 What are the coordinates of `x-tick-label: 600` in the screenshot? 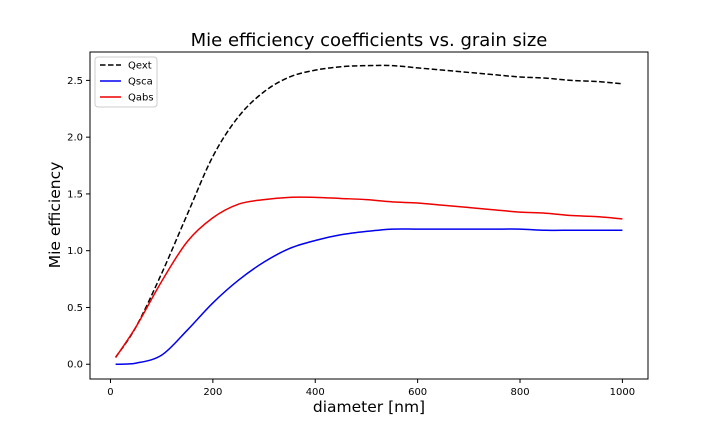 It's located at (417, 392).